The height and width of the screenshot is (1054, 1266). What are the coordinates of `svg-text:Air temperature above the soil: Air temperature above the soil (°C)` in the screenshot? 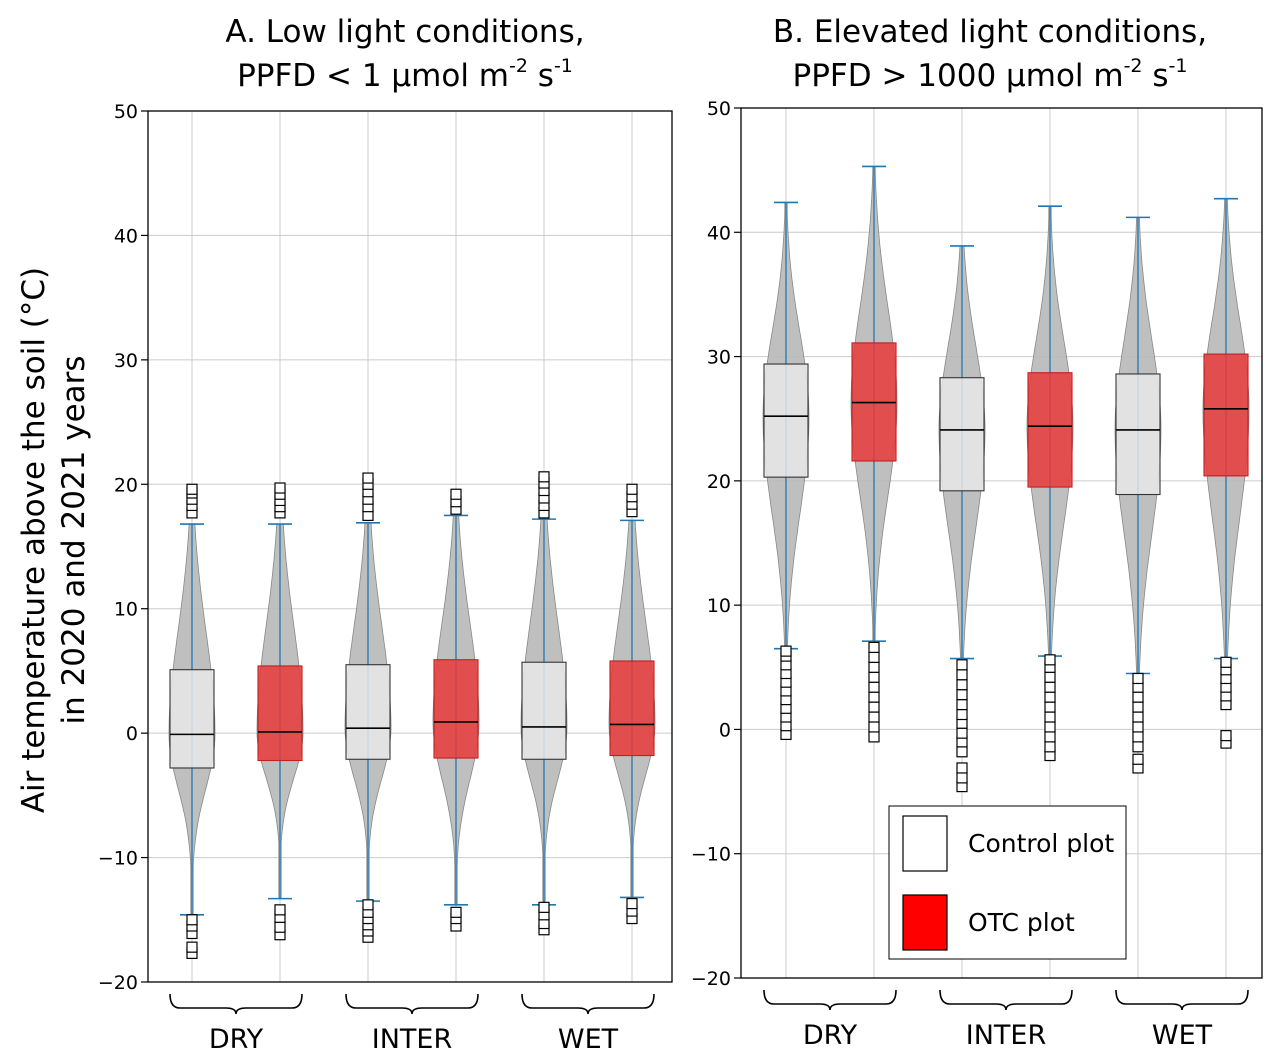 It's located at (34, 540).